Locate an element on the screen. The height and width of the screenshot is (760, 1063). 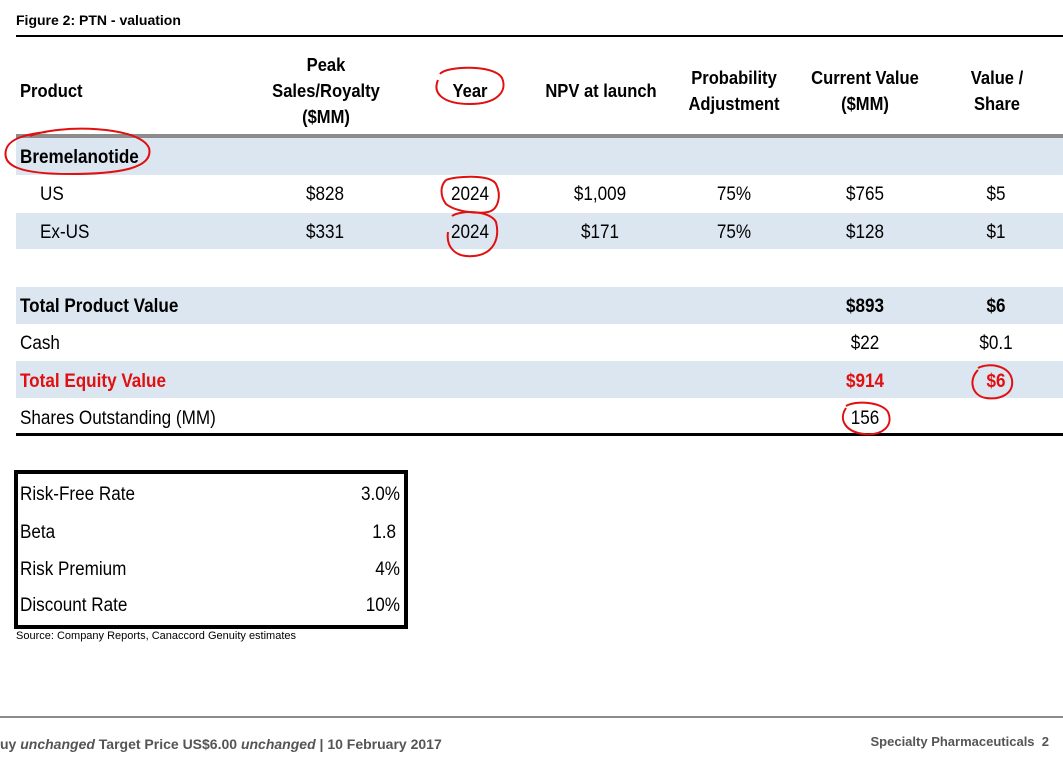
header-vps-line-1: Value / is located at coordinates (997, 78).